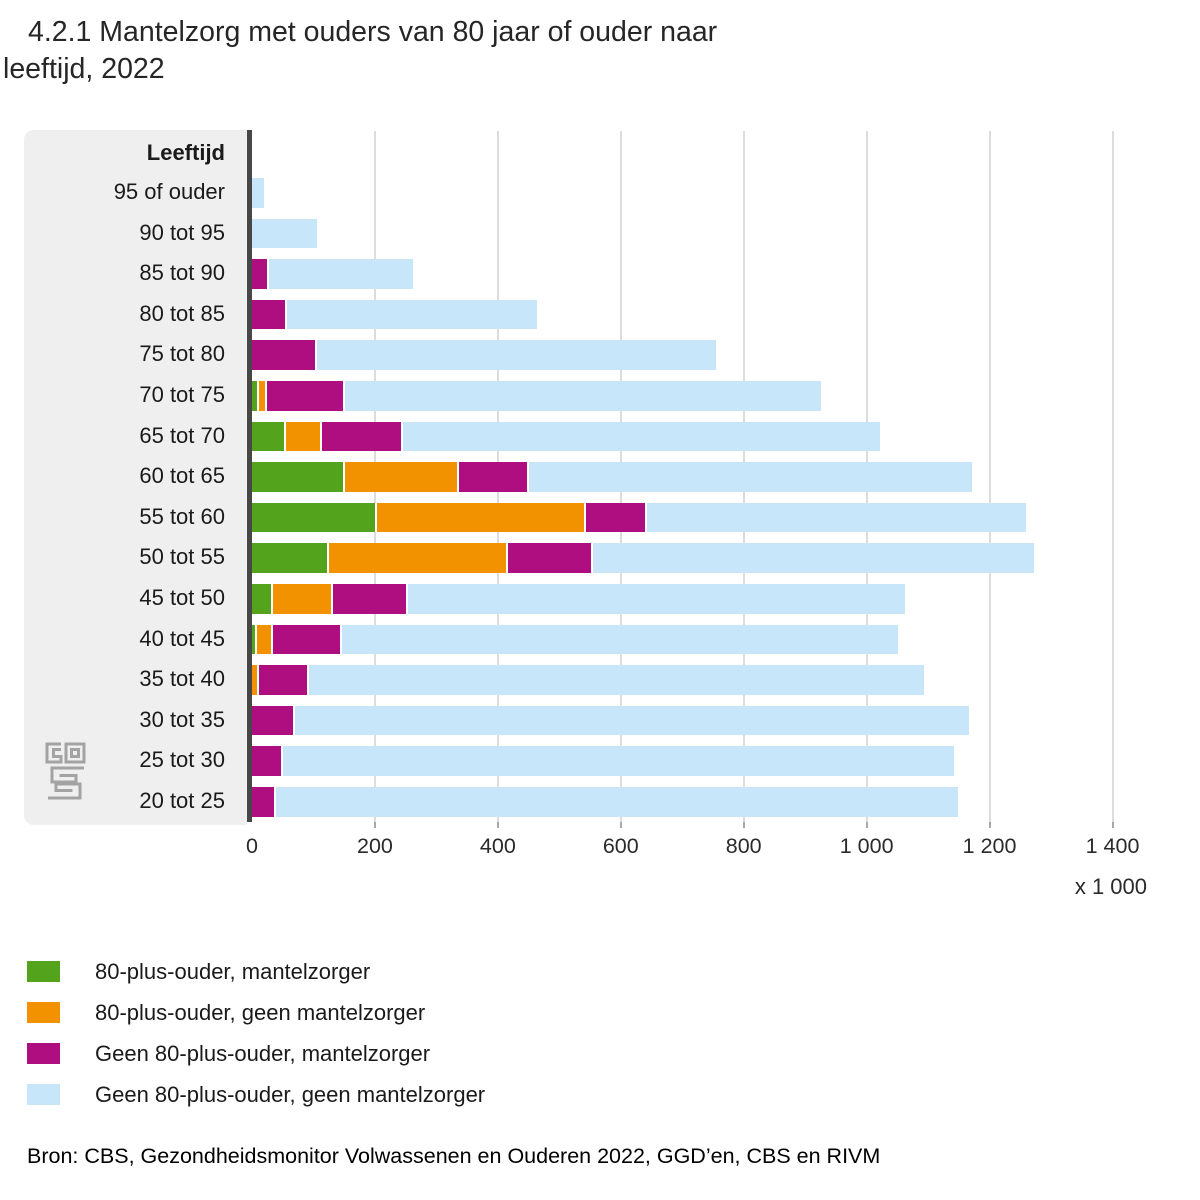 The width and height of the screenshot is (1200, 1200). I want to click on category-label: 95 of ouder, so click(169, 191).